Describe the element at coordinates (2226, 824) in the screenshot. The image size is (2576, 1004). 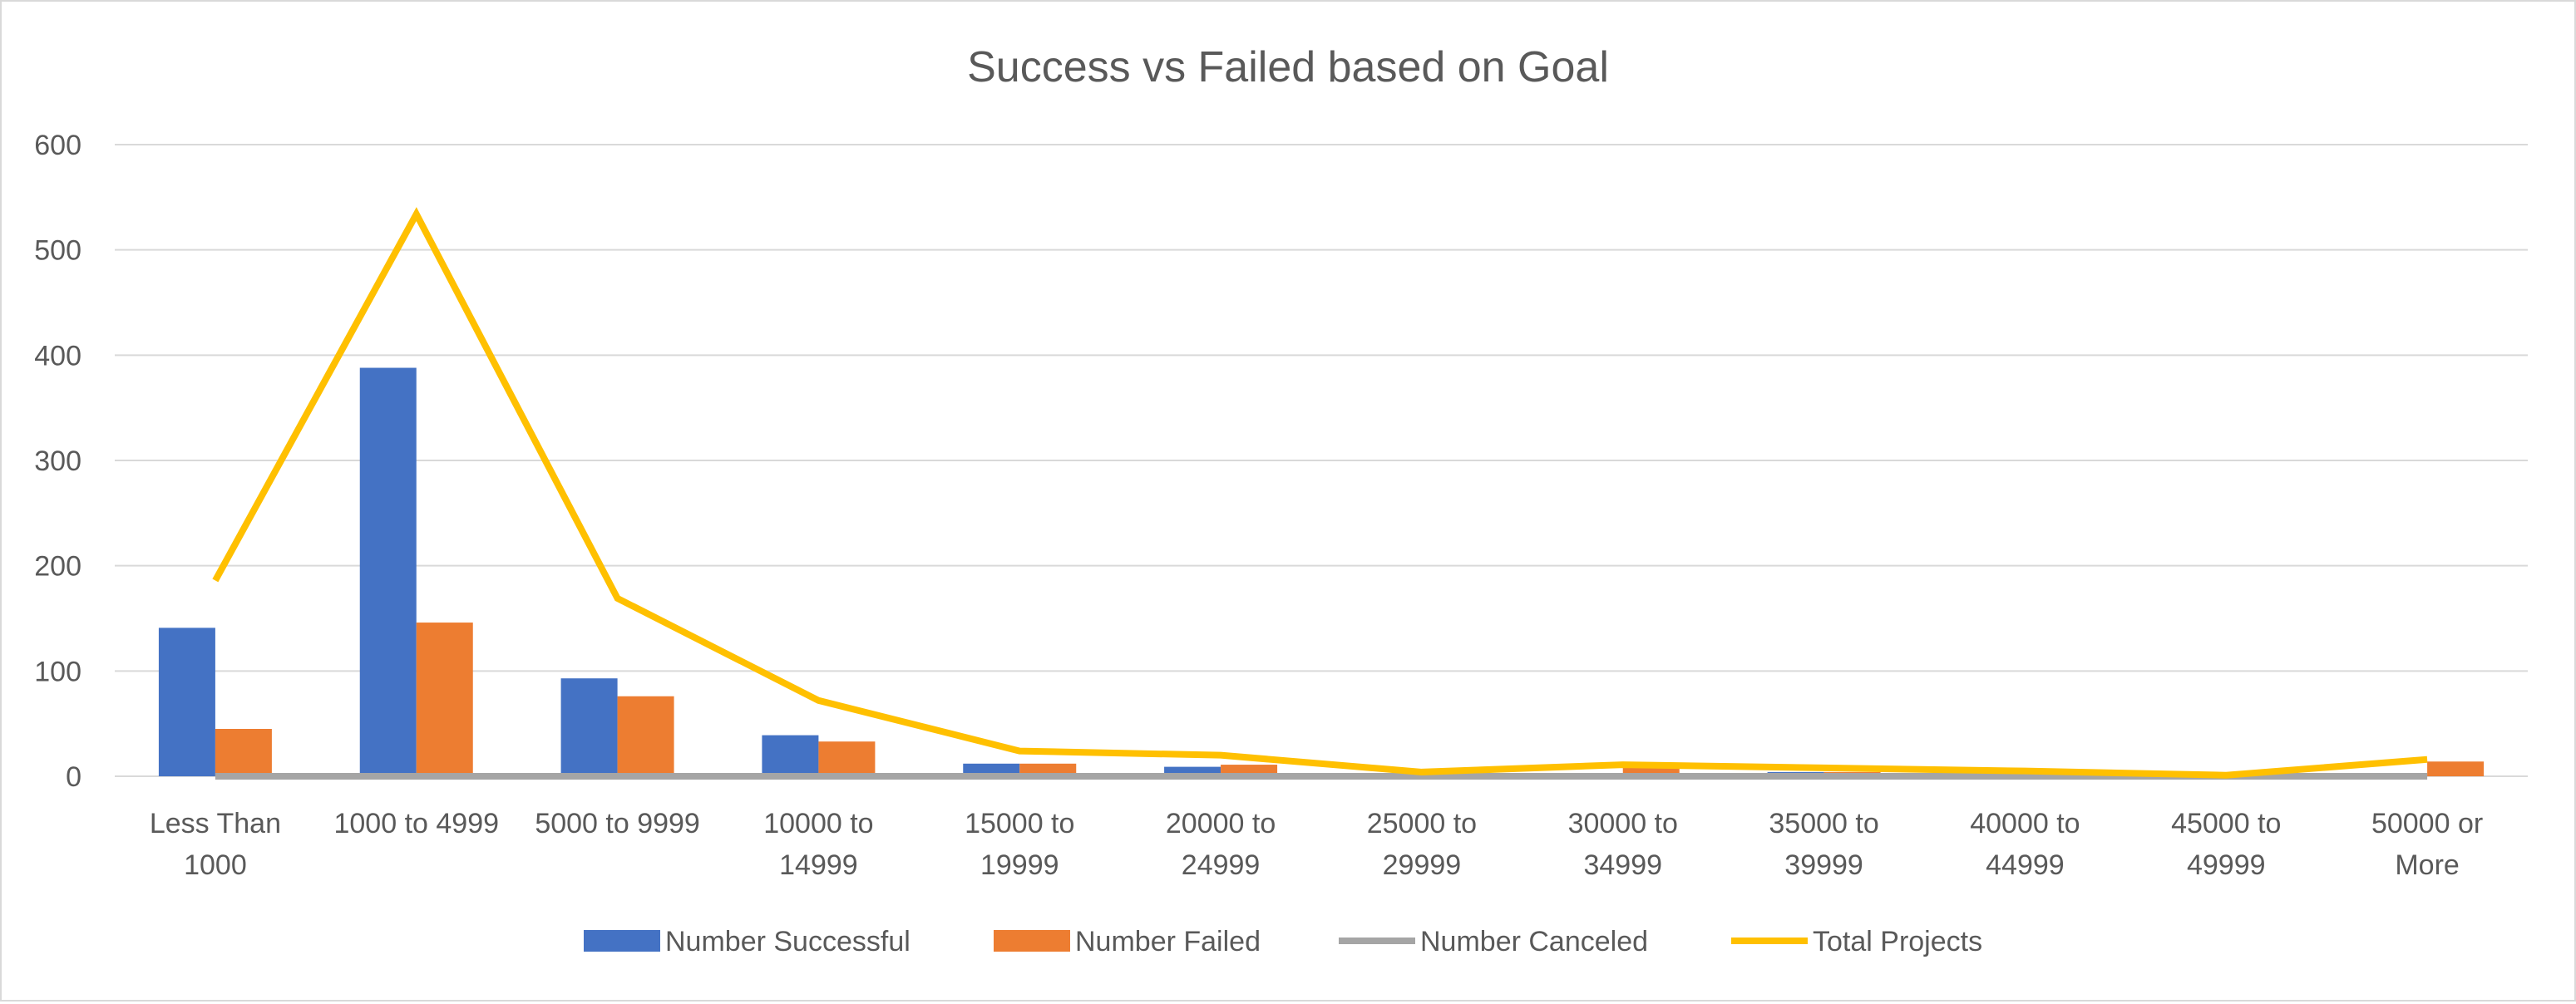
I see `x-tick-label: 45000 to` at that location.